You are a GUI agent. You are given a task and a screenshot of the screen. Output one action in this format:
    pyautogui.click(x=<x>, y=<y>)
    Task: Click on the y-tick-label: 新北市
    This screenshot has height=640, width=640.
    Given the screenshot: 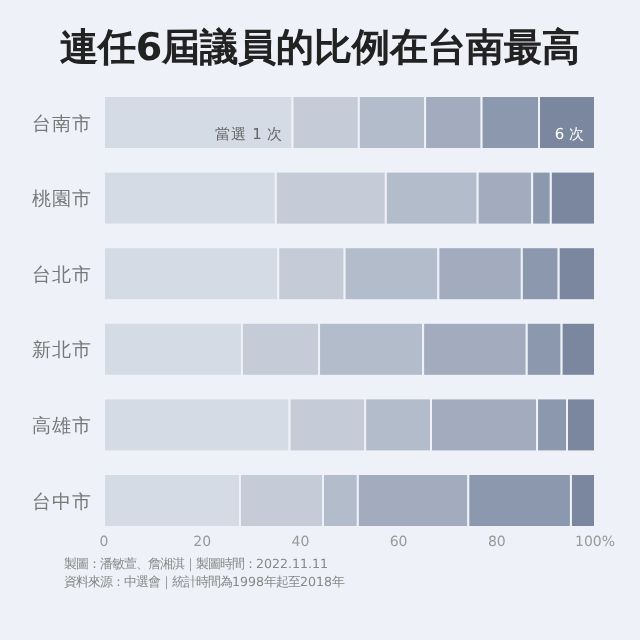 What is the action you would take?
    pyautogui.click(x=62, y=350)
    